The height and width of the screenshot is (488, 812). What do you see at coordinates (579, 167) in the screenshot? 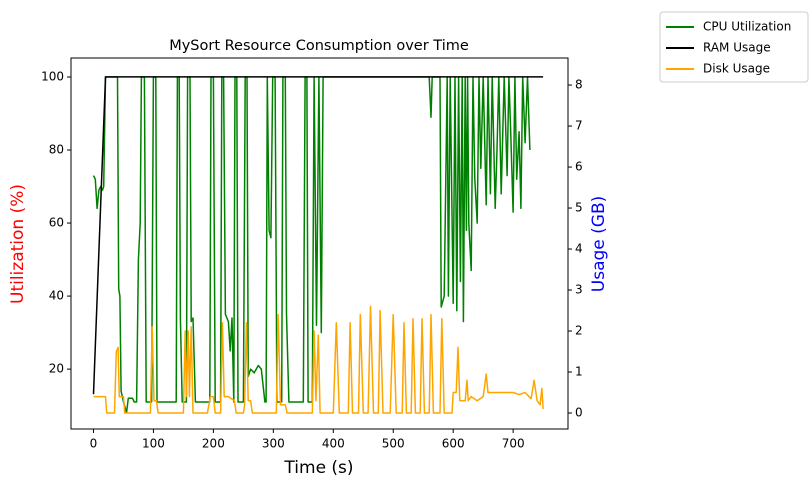
I see `y2-tick-label: 6` at bounding box center [579, 167].